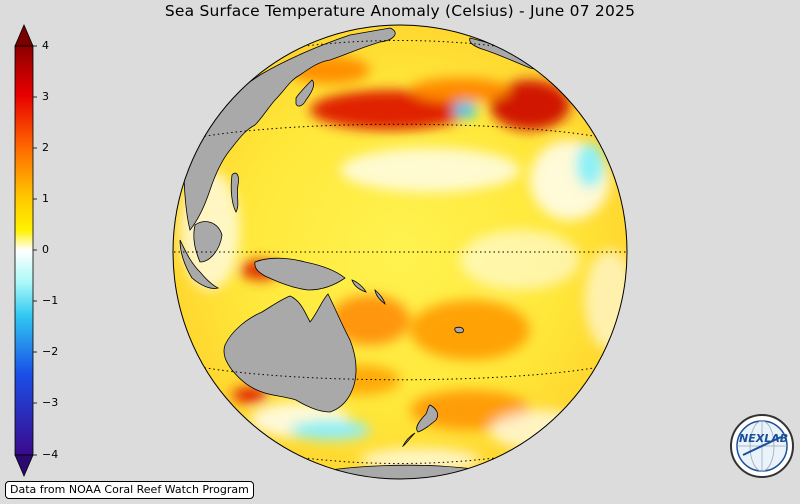 The image size is (800, 504). I want to click on australia-landmass, so click(290, 353).